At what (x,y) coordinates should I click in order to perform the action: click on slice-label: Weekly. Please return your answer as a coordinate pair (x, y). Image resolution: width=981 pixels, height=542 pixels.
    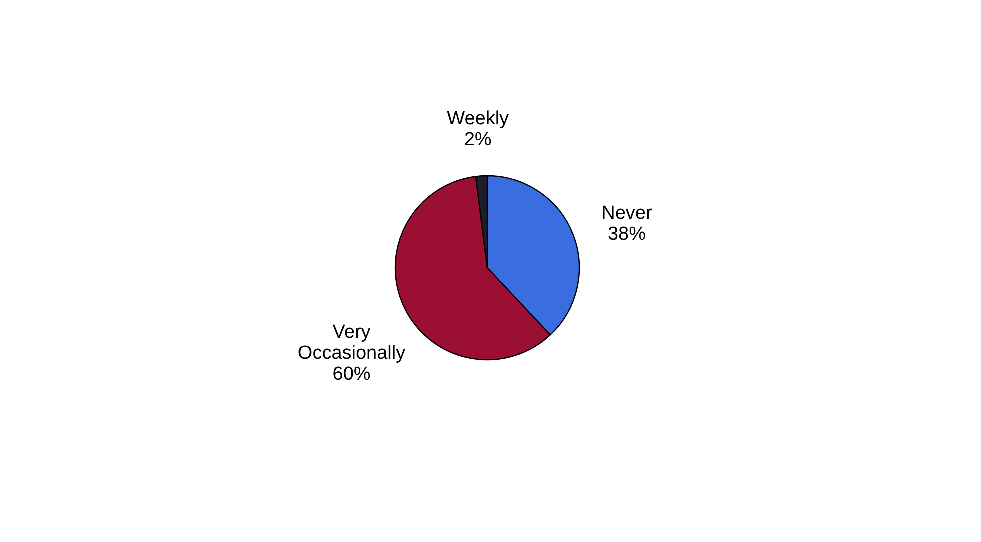
    Looking at the image, I should click on (478, 119).